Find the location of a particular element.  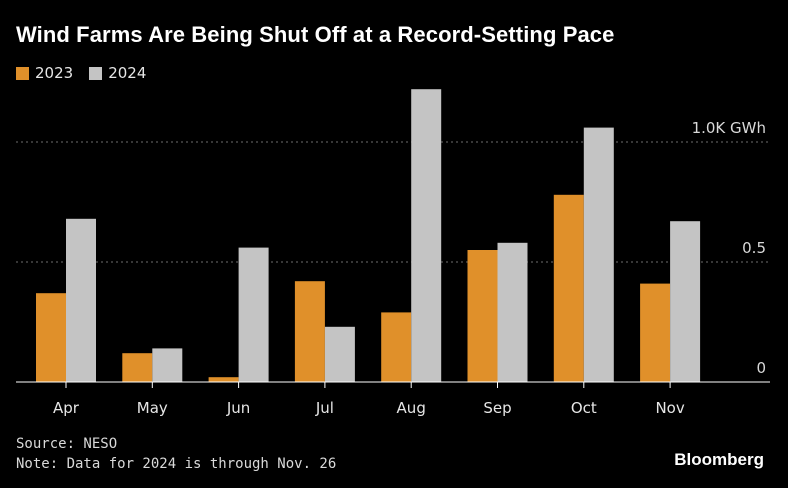

x-tick-label-jul: Jul is located at coordinates (324, 408).